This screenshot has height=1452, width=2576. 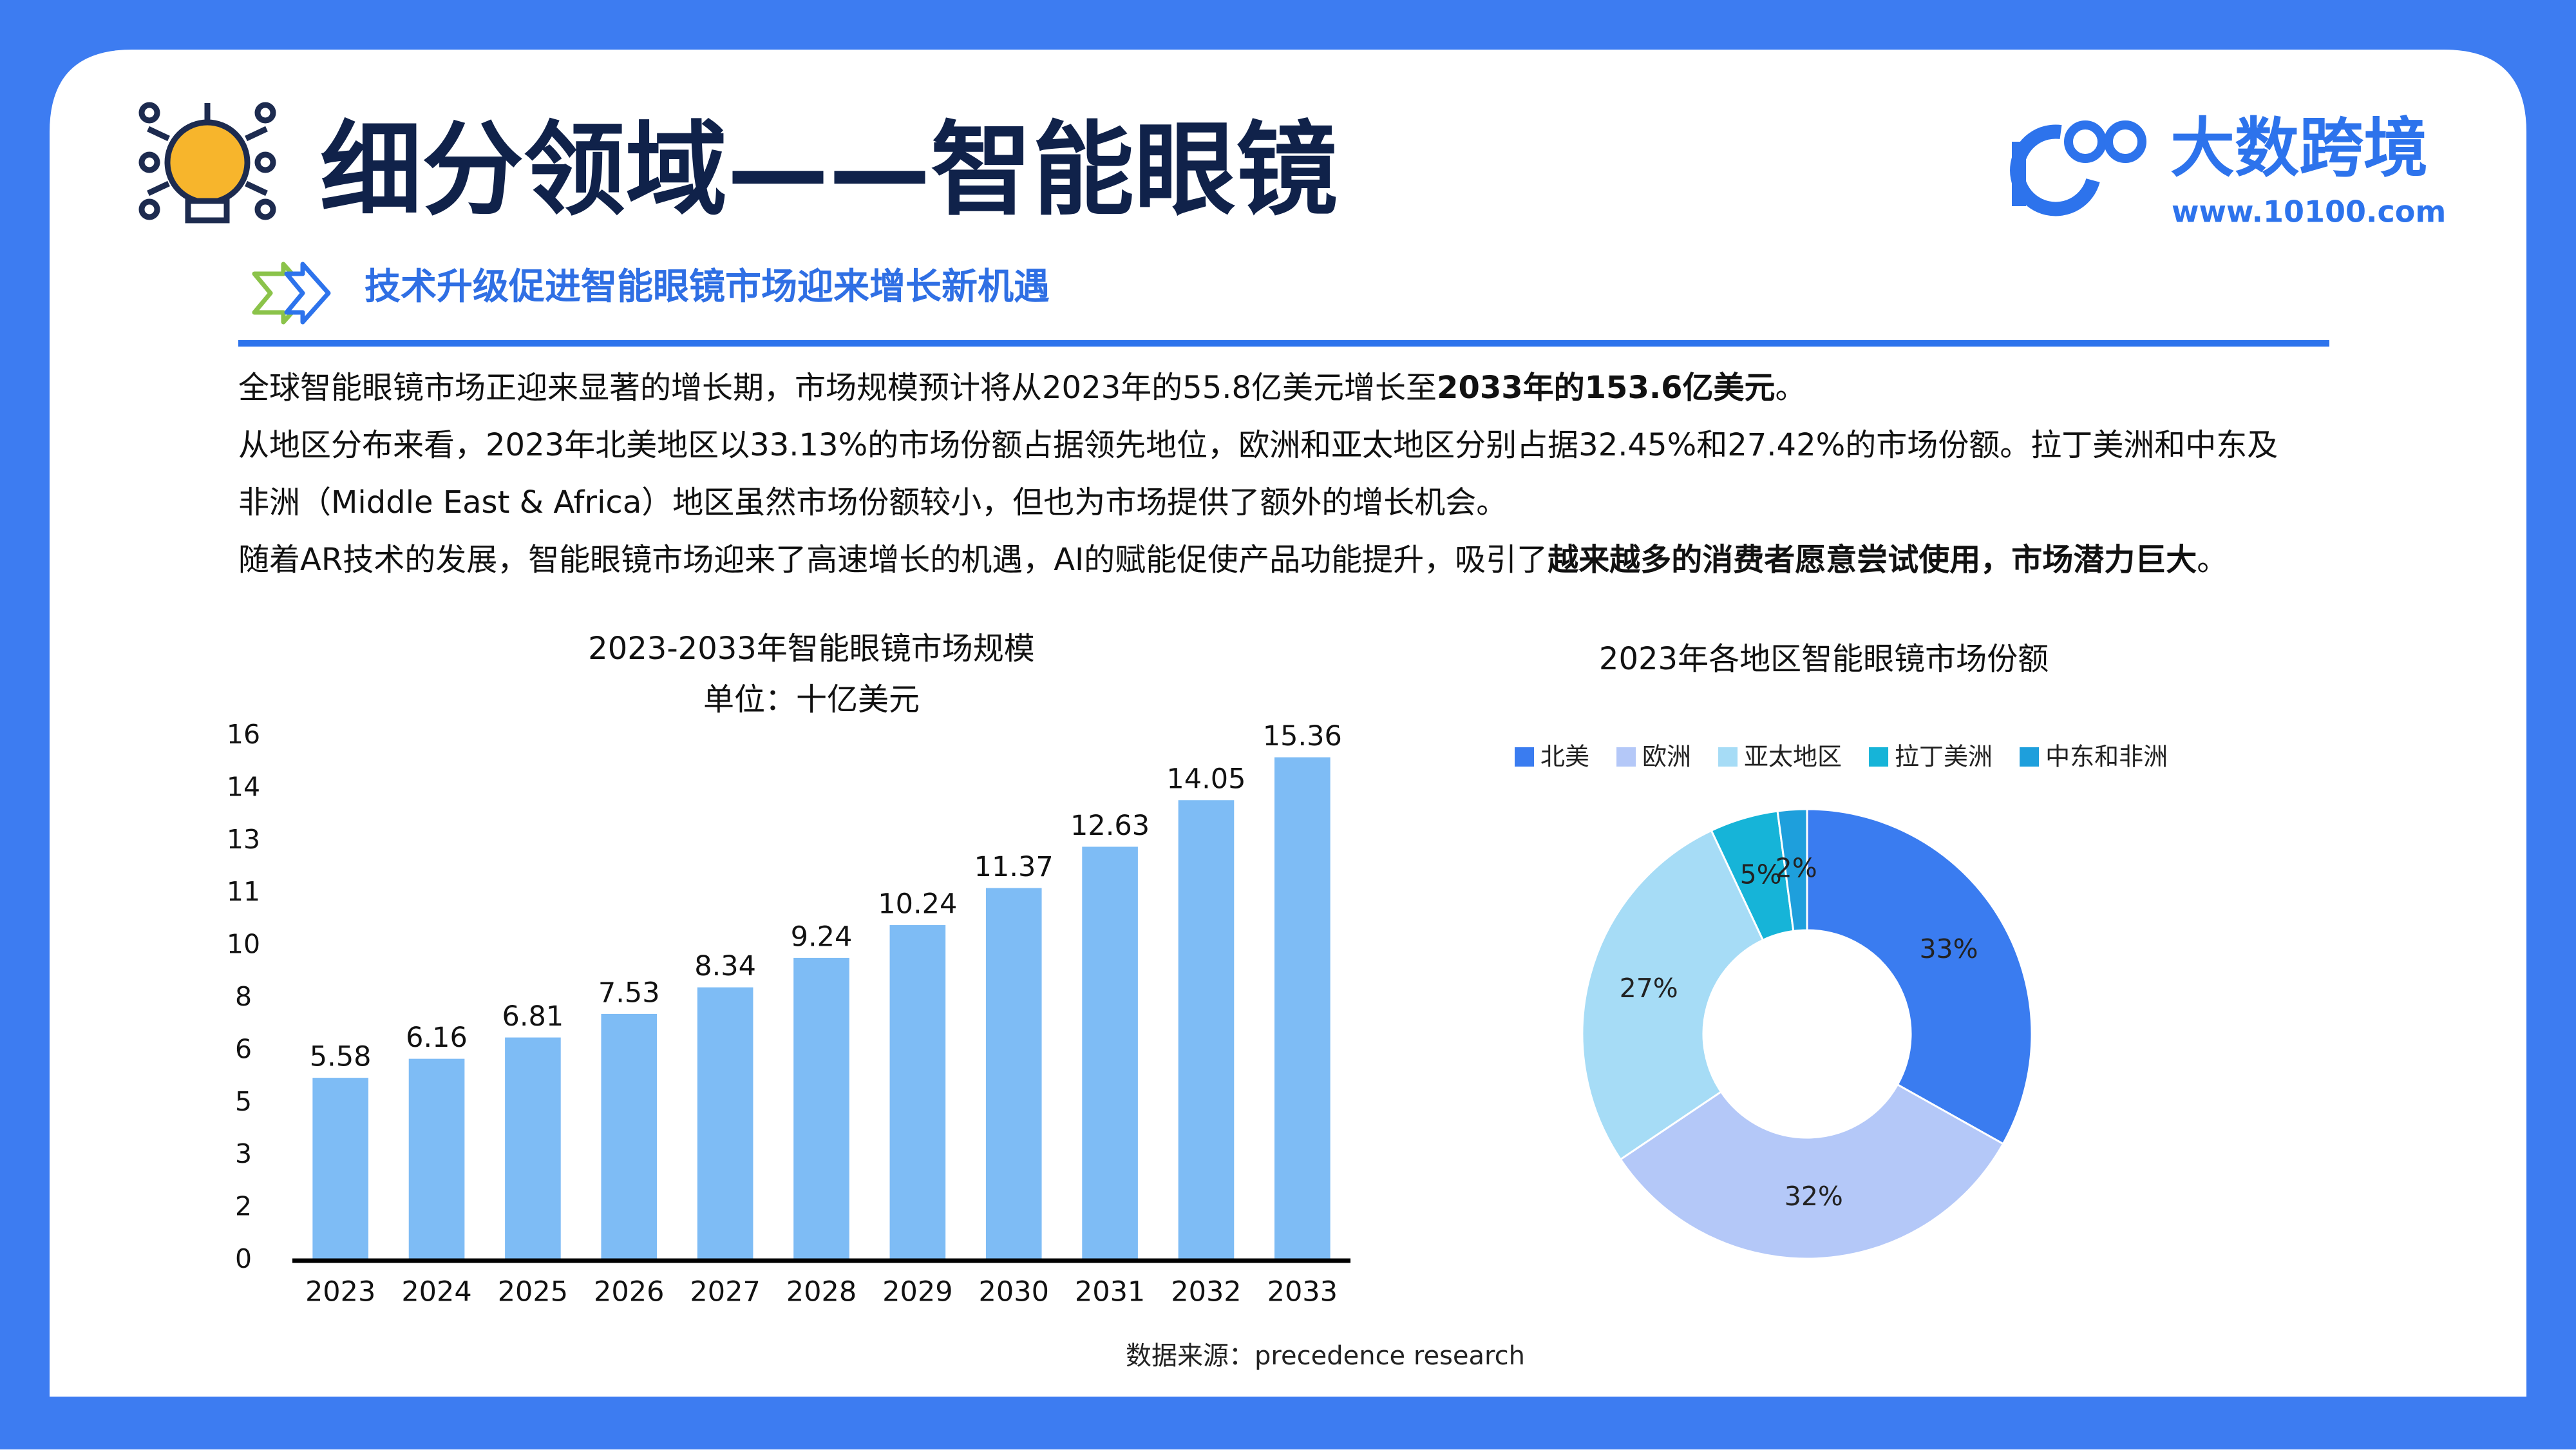 I want to click on value-label: 5.58, so click(x=341, y=1057).